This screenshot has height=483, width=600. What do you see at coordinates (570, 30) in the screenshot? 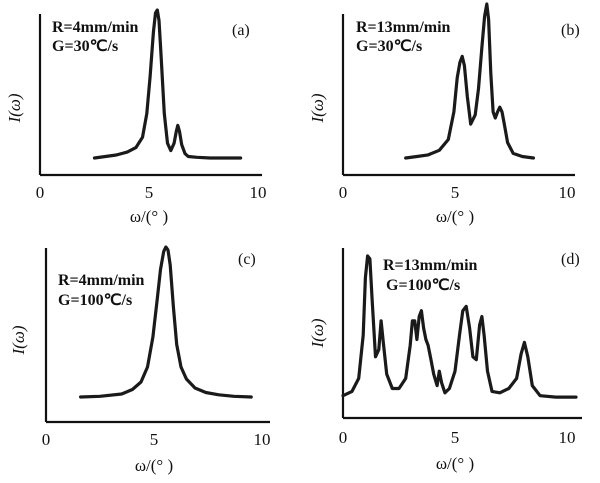
I see `panel-label: (b)` at bounding box center [570, 30].